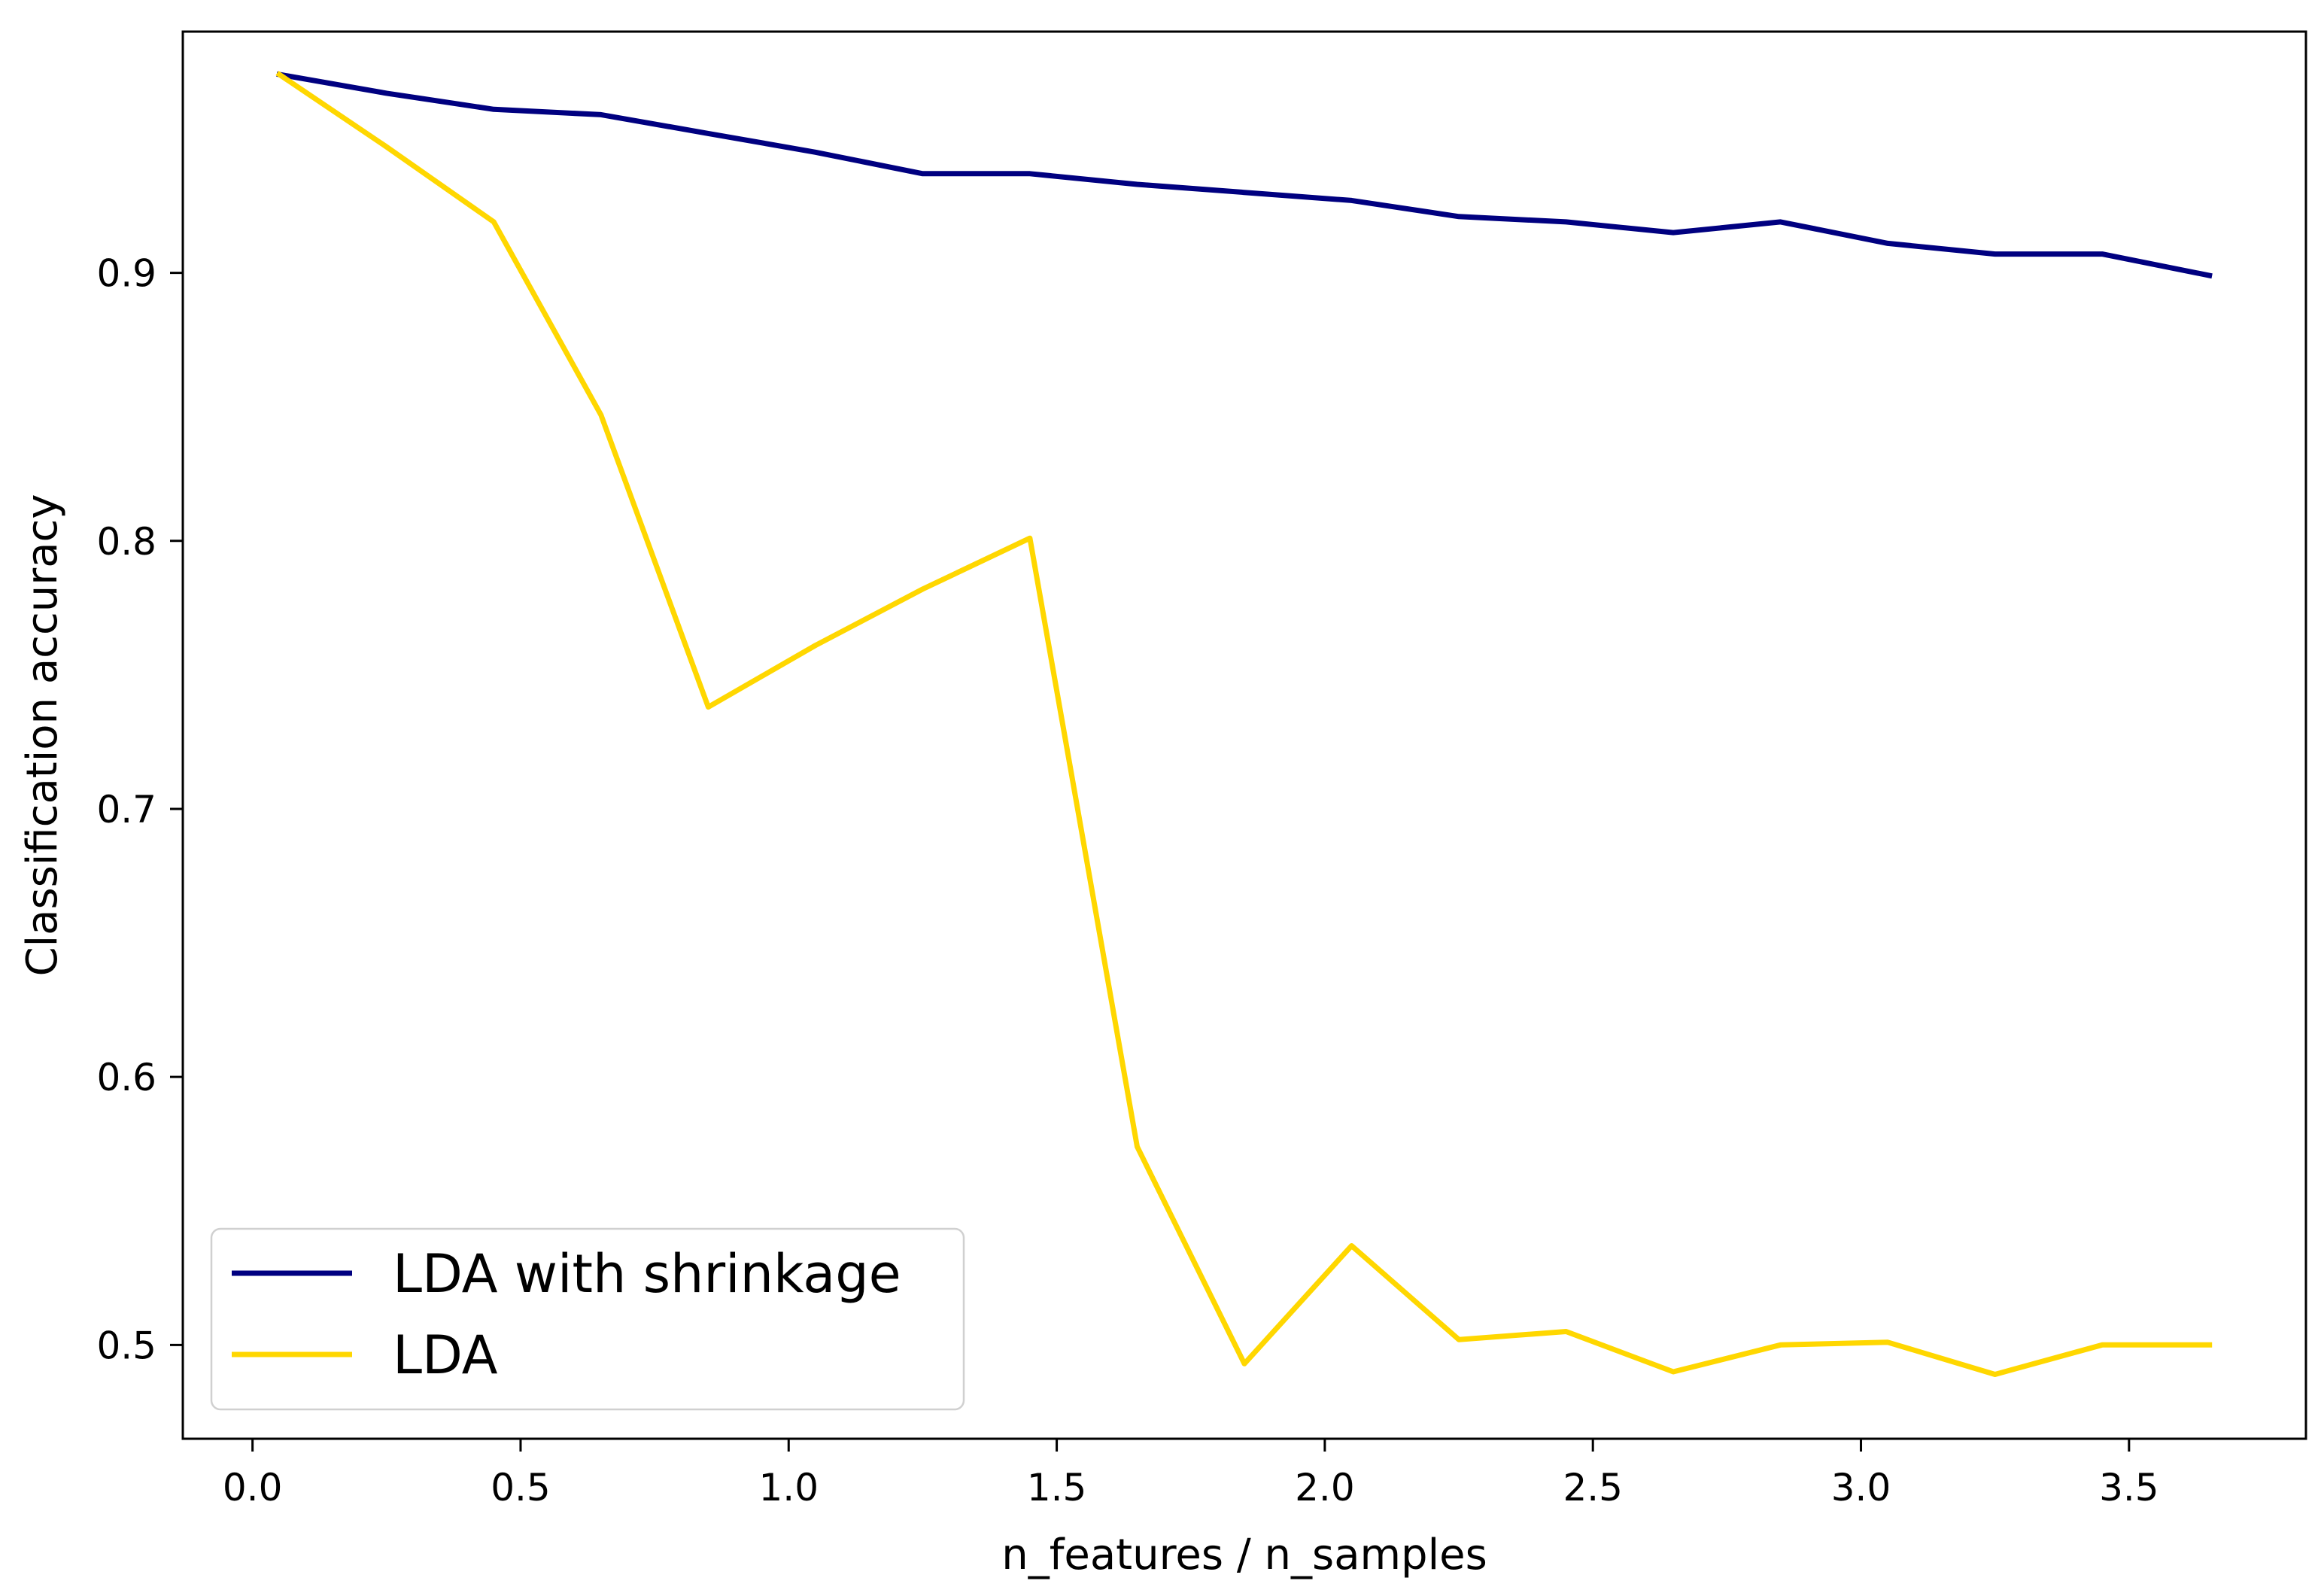  I want to click on y-axis-label: Classification accuracy, so click(42, 735).